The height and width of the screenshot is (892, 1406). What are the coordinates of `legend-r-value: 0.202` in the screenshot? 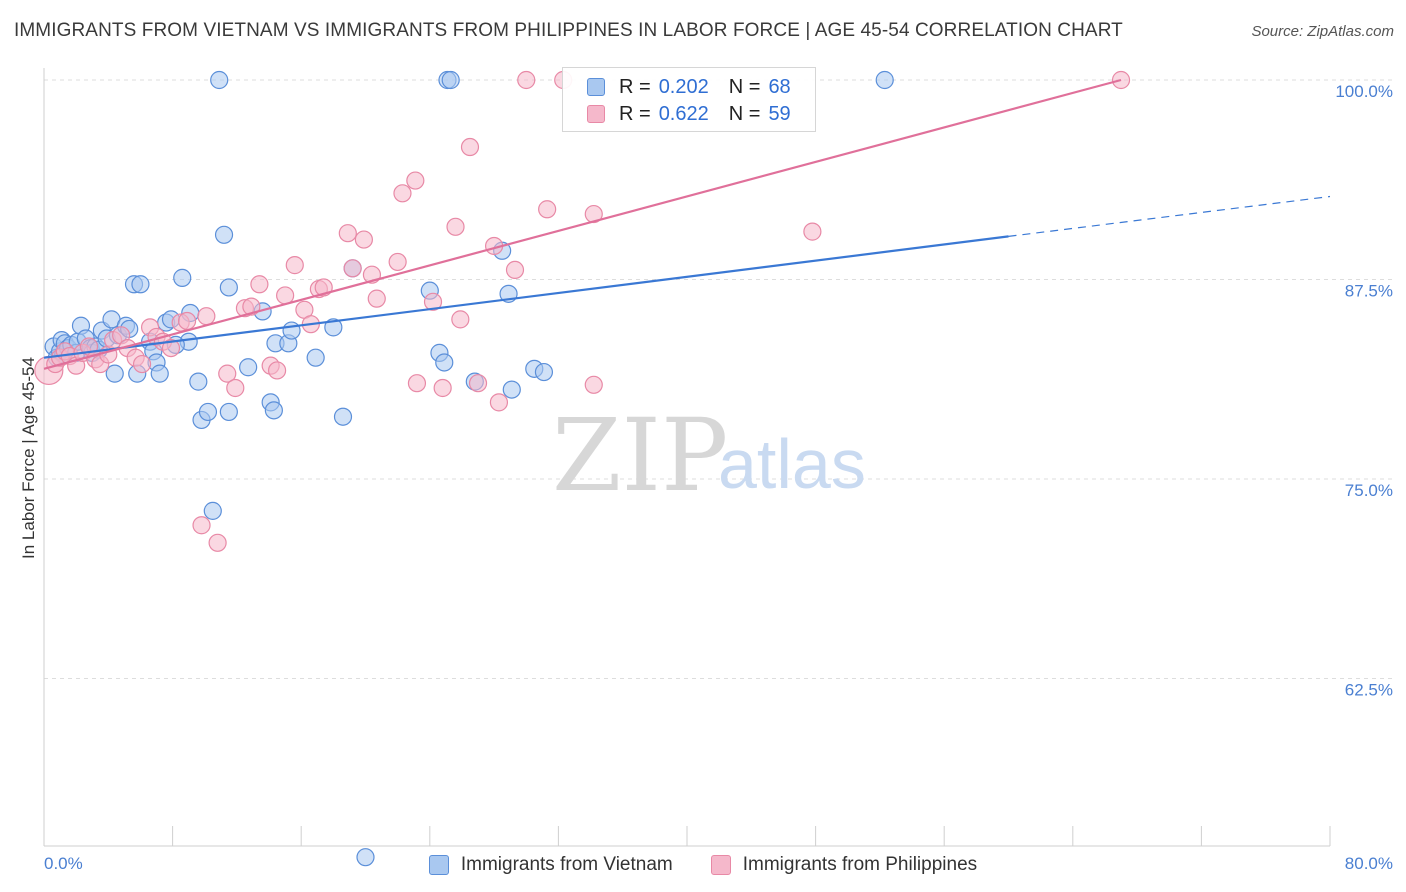 It's located at (683, 86).